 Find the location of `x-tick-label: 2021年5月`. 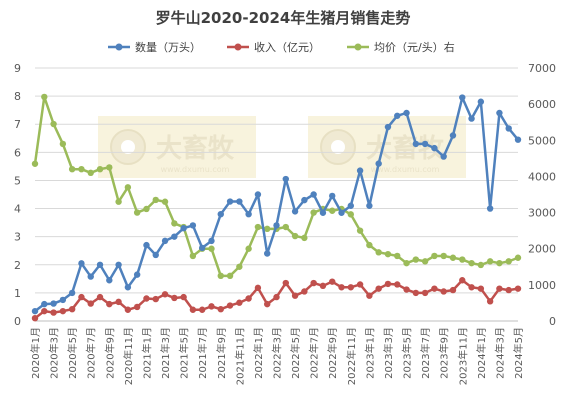

x-tick-label: 2021年5月 is located at coordinates (184, 353).